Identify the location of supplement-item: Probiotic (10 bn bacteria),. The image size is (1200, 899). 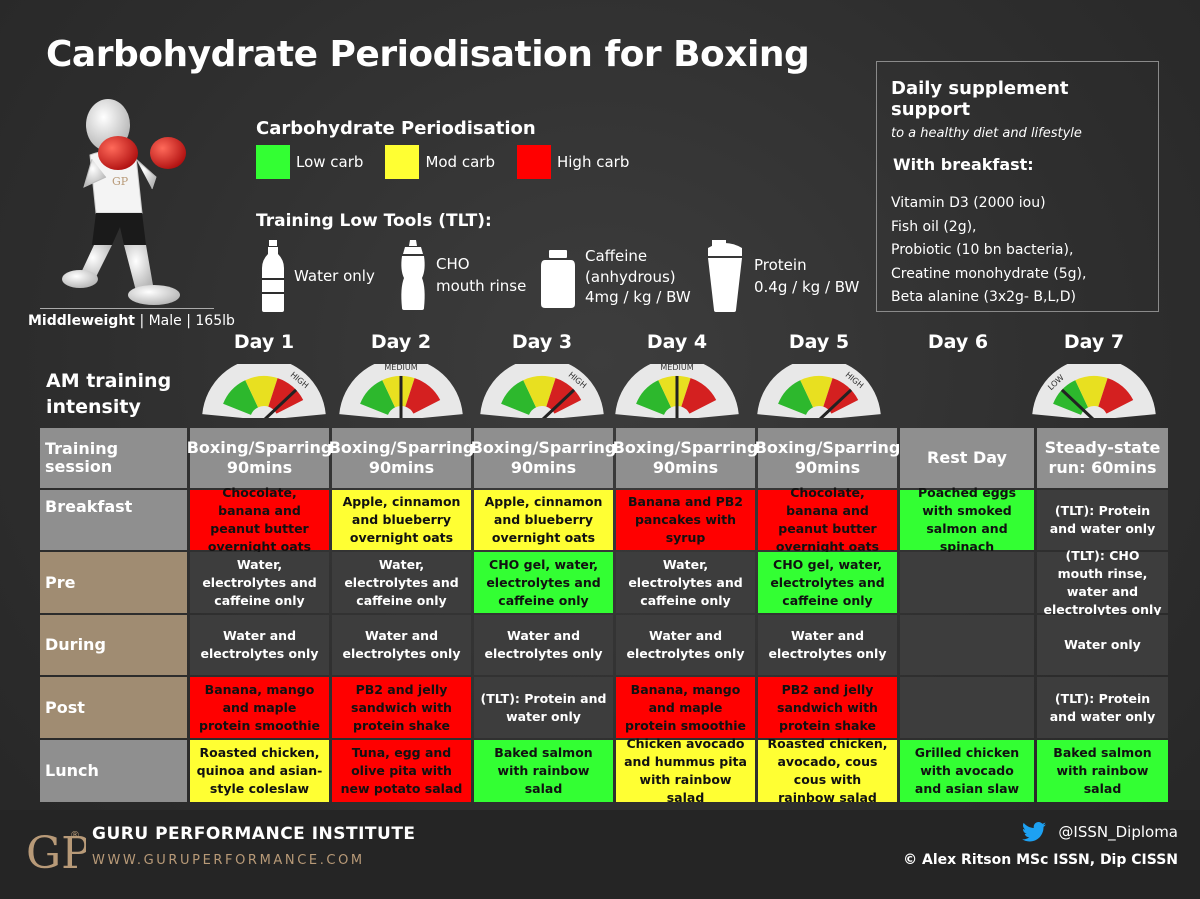
(982, 250).